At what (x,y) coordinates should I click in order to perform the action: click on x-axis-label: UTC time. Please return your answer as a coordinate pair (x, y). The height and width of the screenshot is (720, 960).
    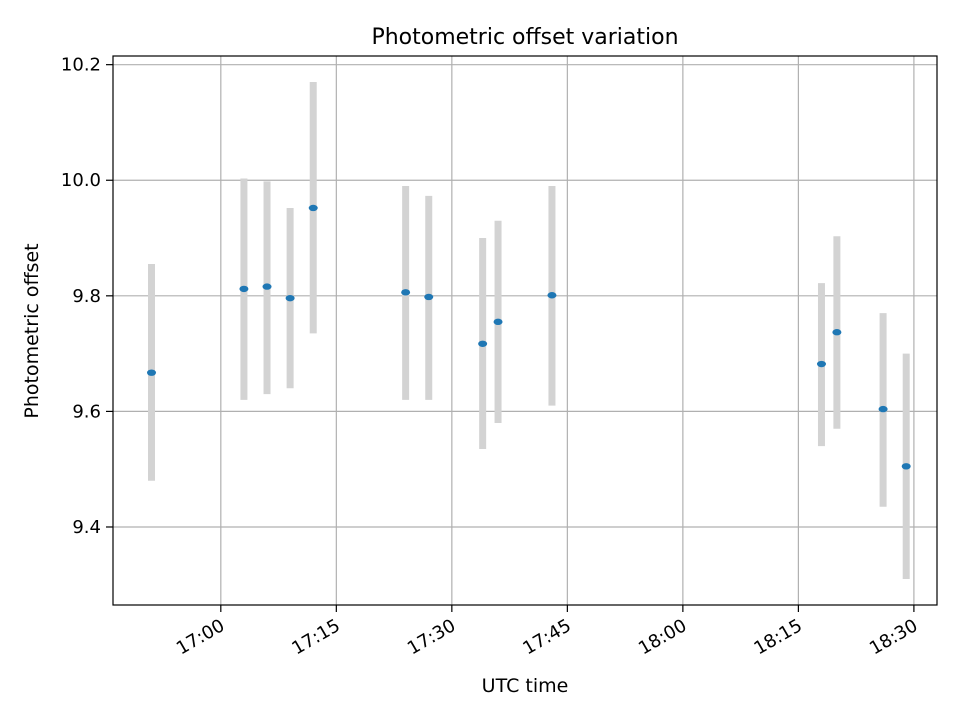
    Looking at the image, I should click on (525, 686).